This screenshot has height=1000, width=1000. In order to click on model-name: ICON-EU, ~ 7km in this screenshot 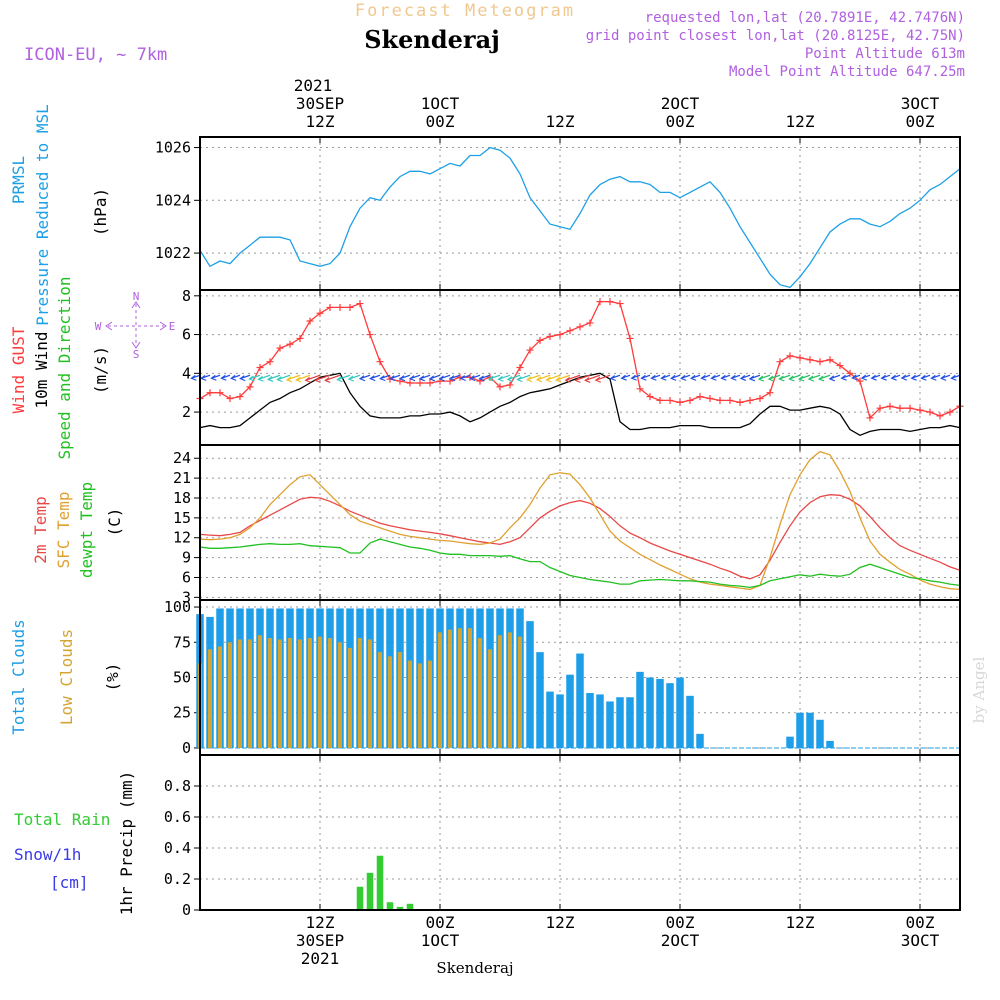, I will do `click(95, 55)`.